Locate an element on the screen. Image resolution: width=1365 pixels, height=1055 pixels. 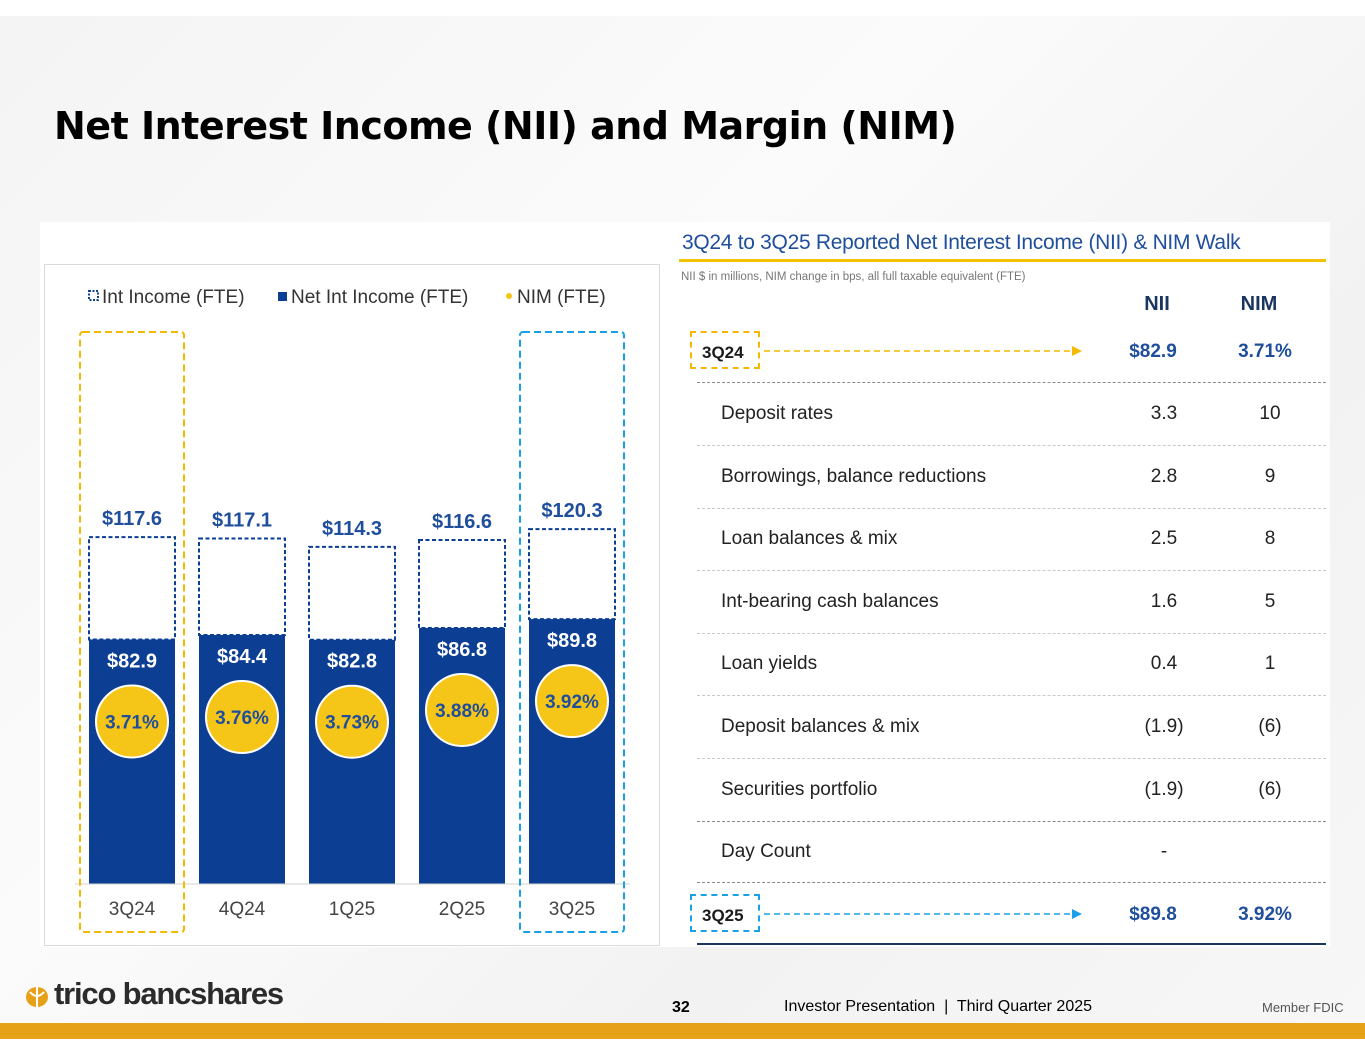
walk-row-label: Borrowings, balance reductions is located at coordinates (854, 476).